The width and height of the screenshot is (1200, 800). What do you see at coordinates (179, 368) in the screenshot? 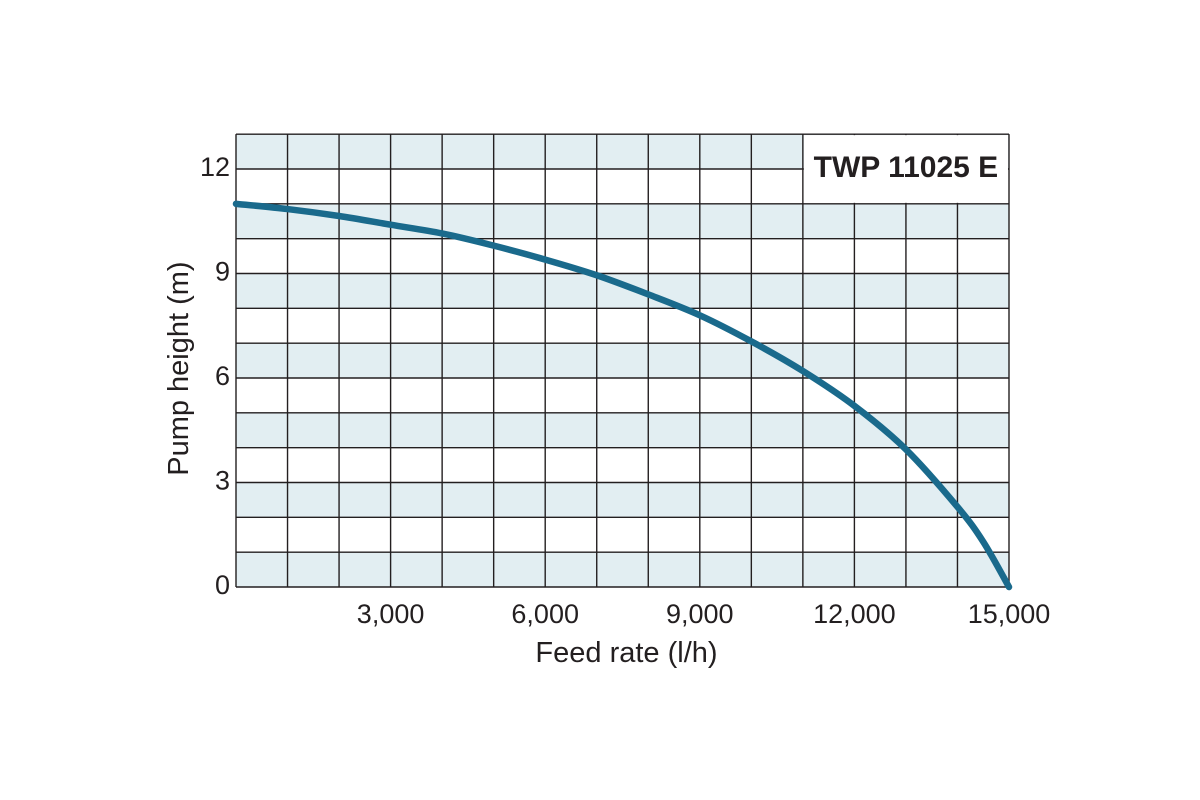
I see `y-axis-label: Pump height (m)` at bounding box center [179, 368].